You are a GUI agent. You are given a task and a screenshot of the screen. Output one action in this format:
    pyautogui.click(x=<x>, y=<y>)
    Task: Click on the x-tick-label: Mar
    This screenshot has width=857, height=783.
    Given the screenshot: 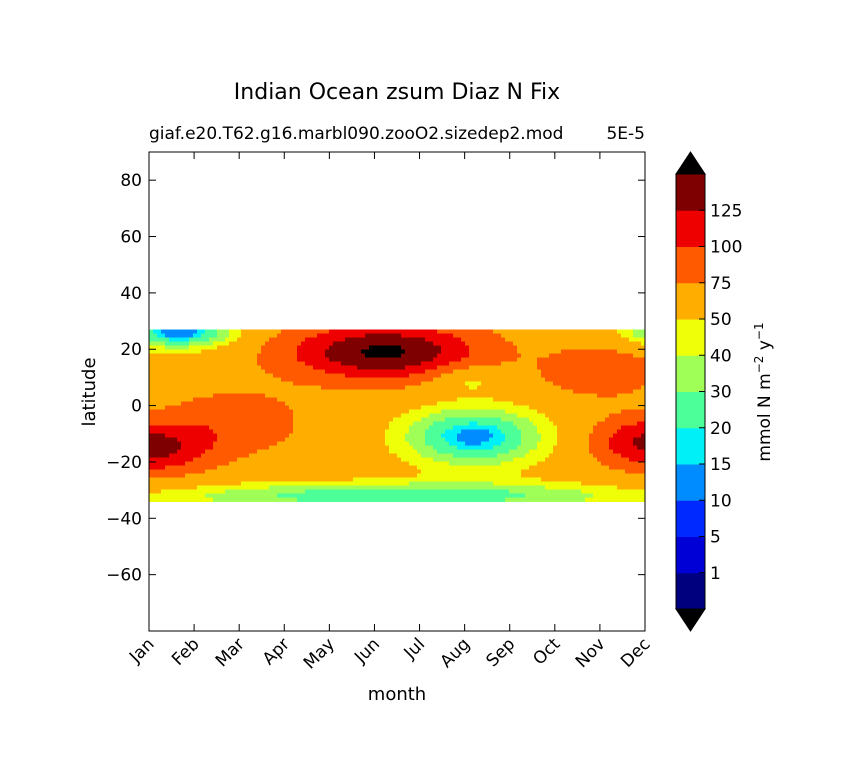 What is the action you would take?
    pyautogui.click(x=230, y=652)
    